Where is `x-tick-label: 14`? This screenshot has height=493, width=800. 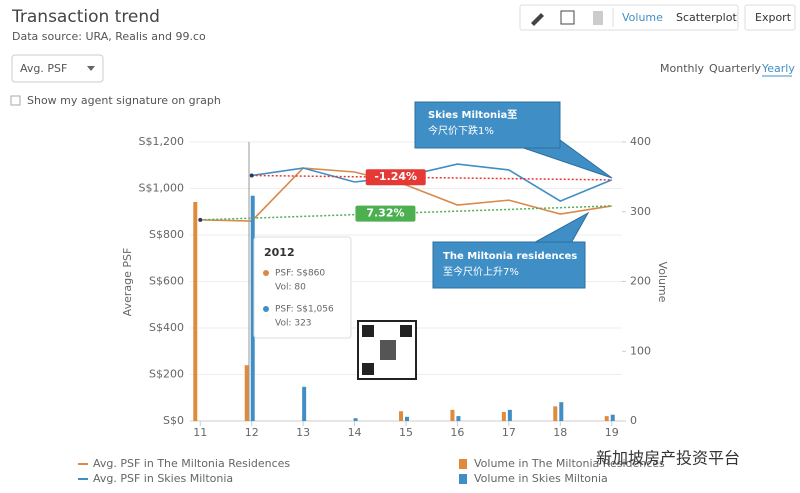
x-tick-label: 14 is located at coordinates (355, 432).